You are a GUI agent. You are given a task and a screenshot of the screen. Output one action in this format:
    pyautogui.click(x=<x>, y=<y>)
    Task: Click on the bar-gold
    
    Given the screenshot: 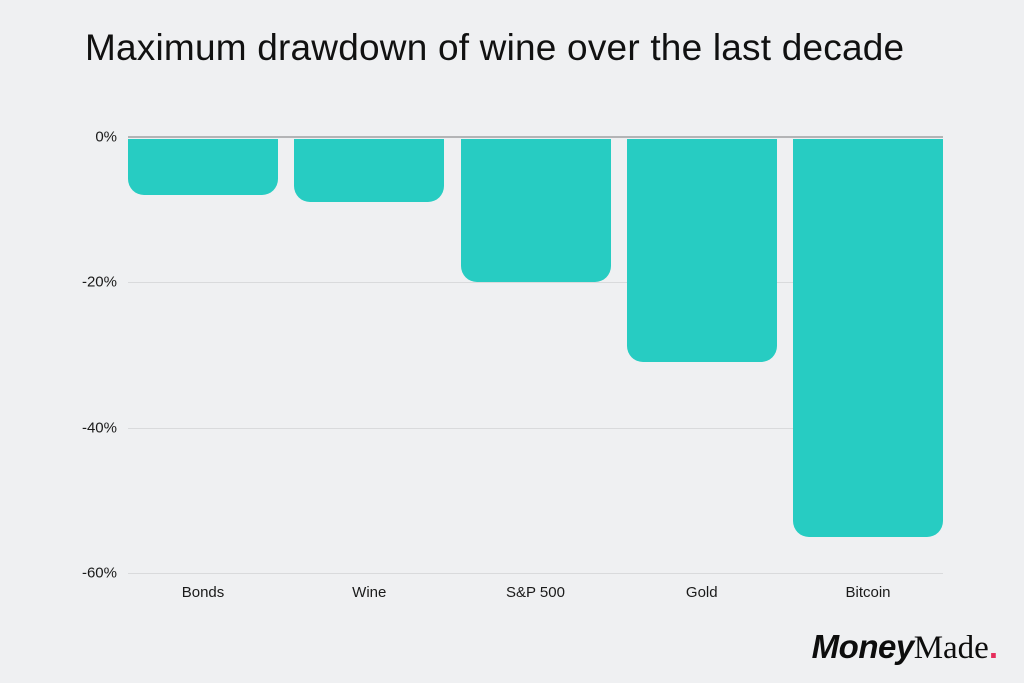 What is the action you would take?
    pyautogui.click(x=701, y=251)
    